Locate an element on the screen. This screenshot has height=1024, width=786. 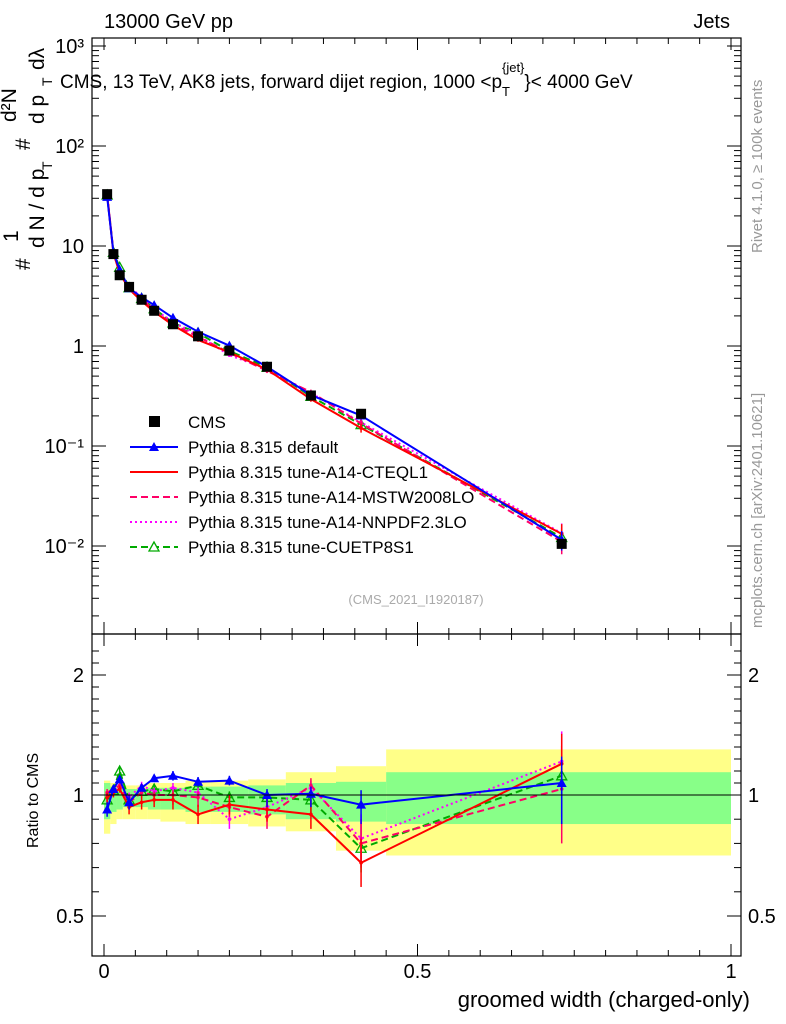
ratio-tick-label-right: 0.5 is located at coordinates (762, 917).